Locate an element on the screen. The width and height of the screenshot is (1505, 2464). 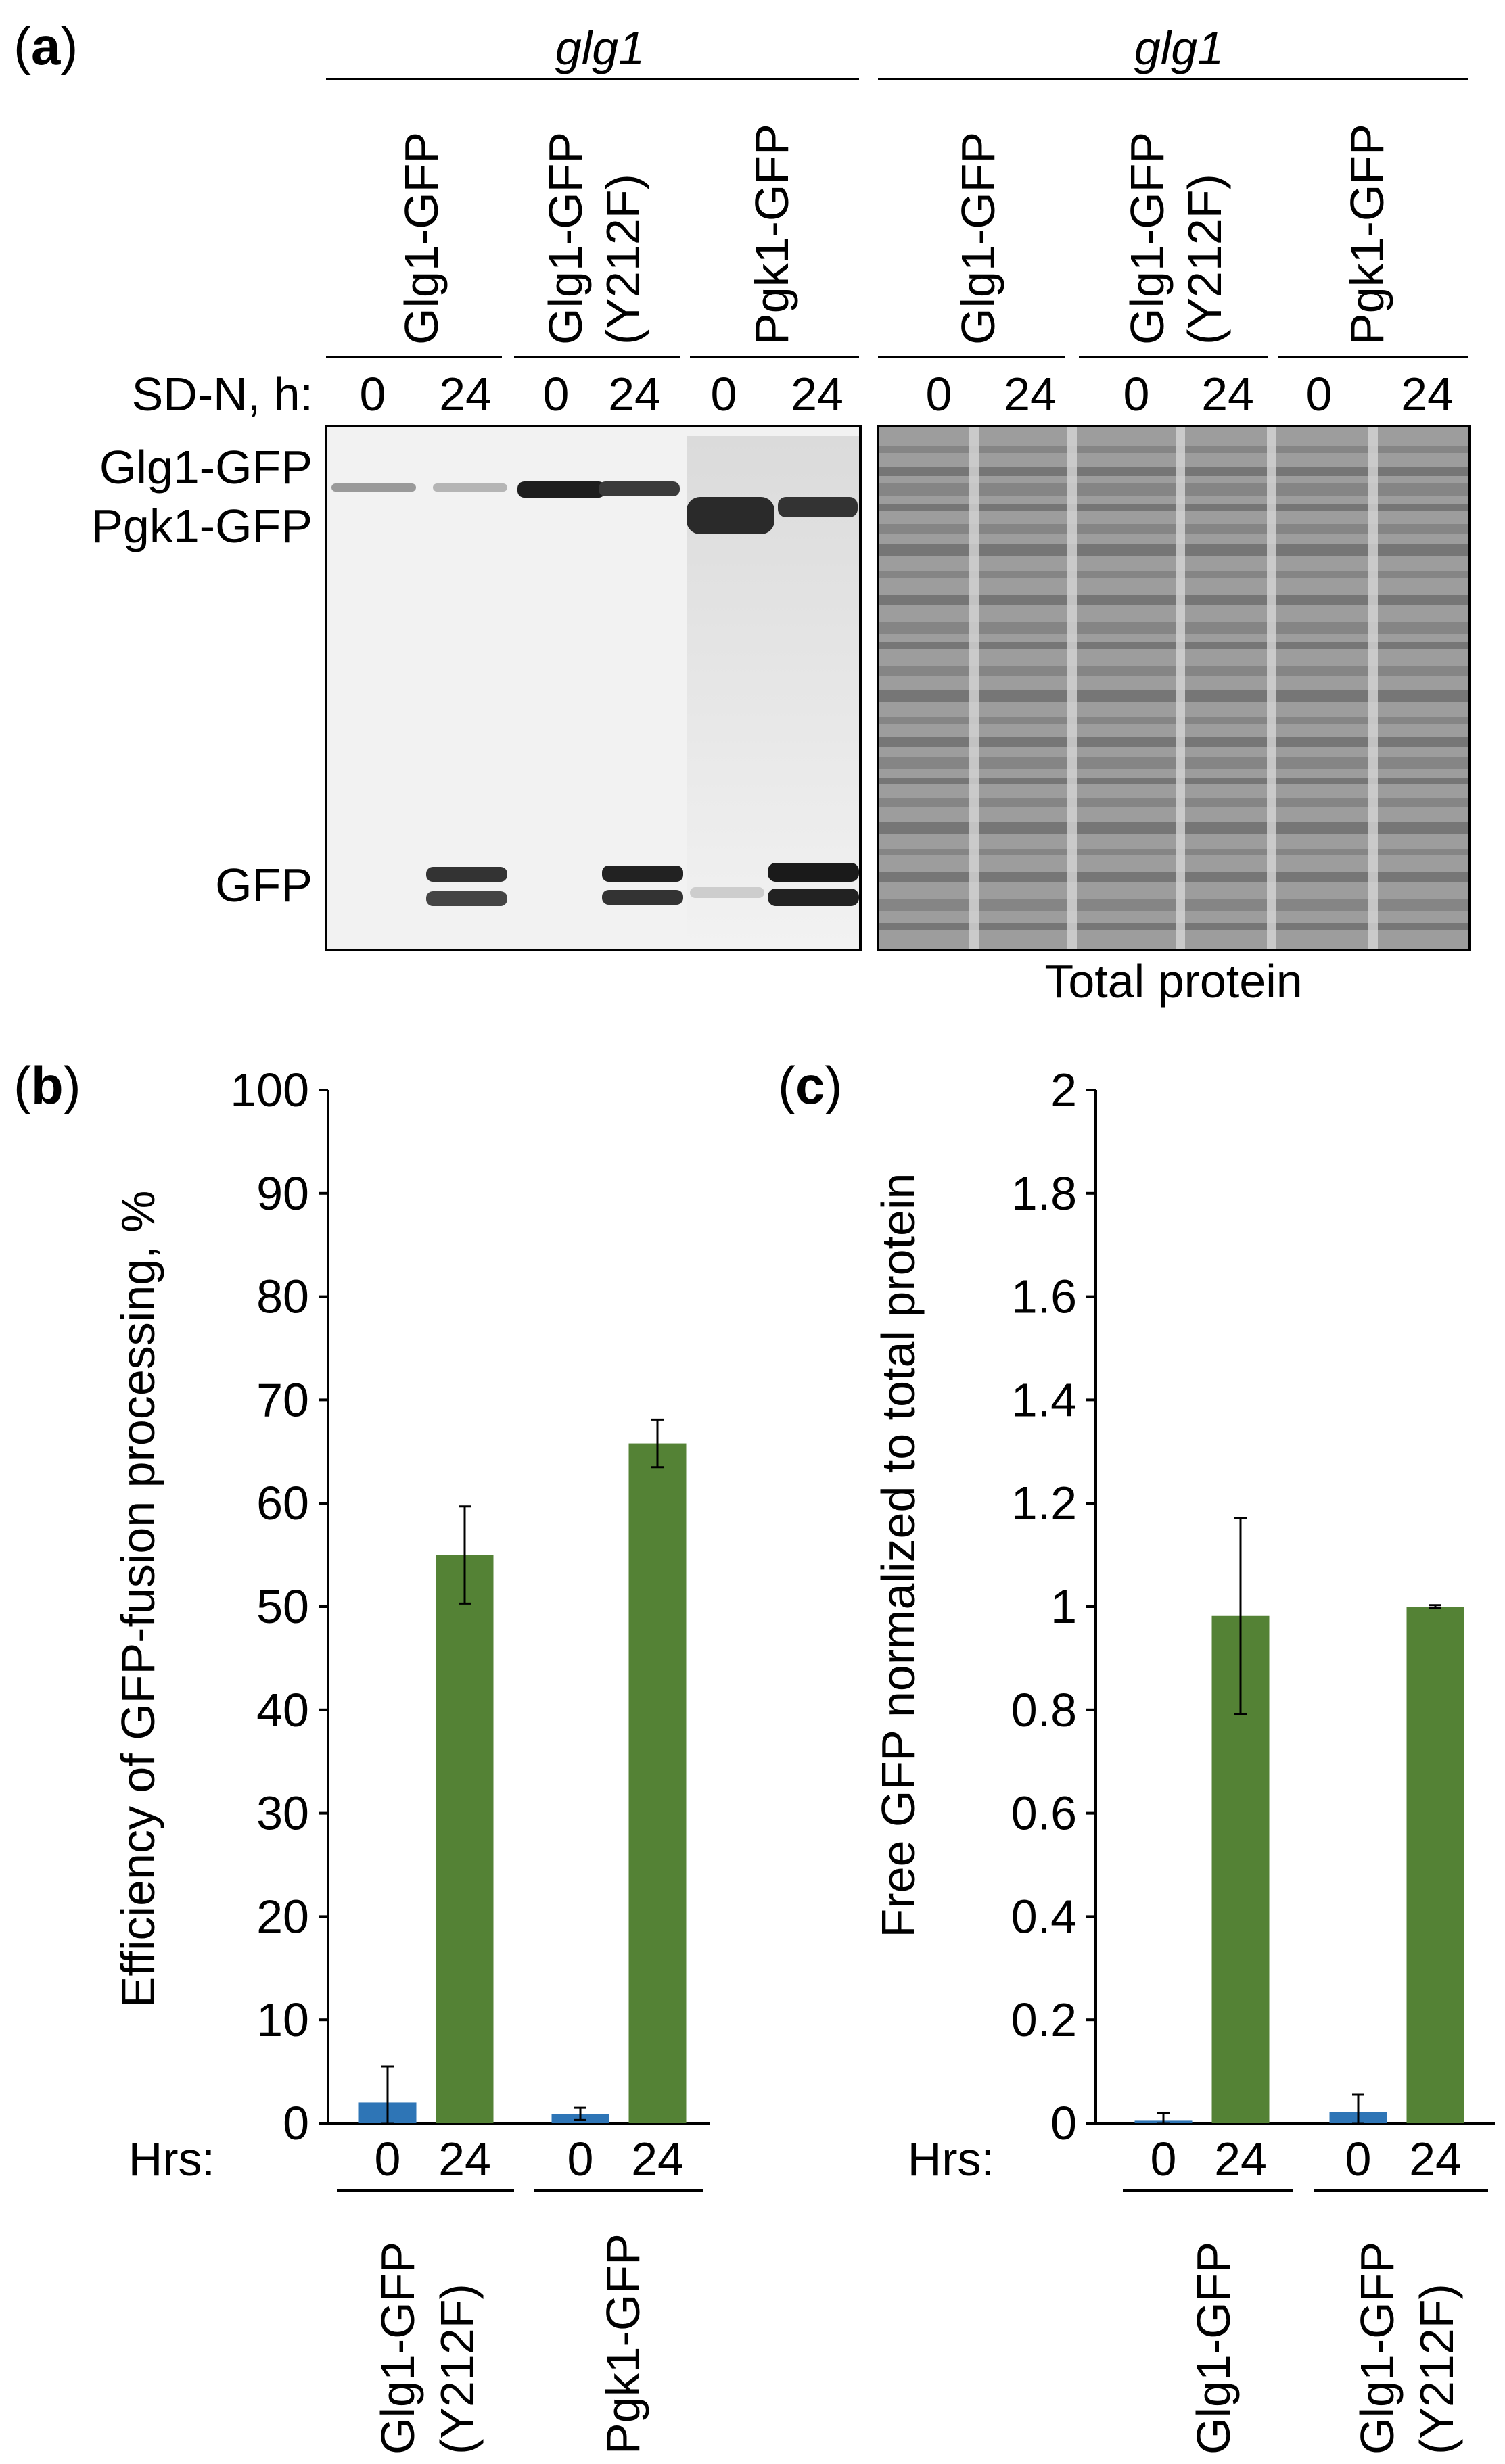
lane-label-glg1-y212f-r: Glg1-GFP is located at coordinates (1147, 238).